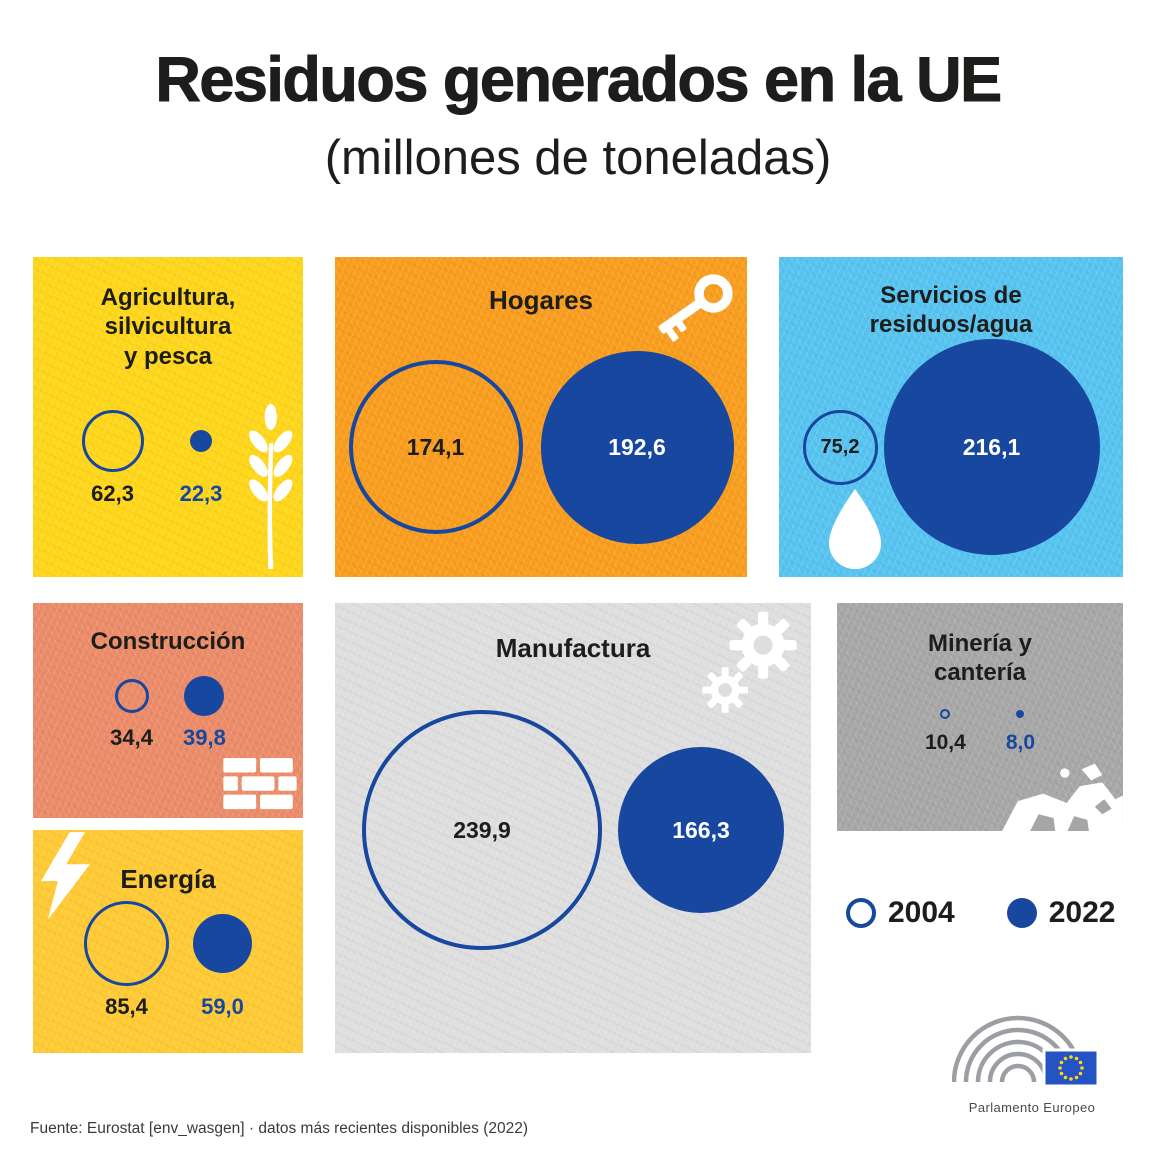 The image size is (1156, 1156). I want to click on page-title: Residuos generados en la UE, so click(579, 80).